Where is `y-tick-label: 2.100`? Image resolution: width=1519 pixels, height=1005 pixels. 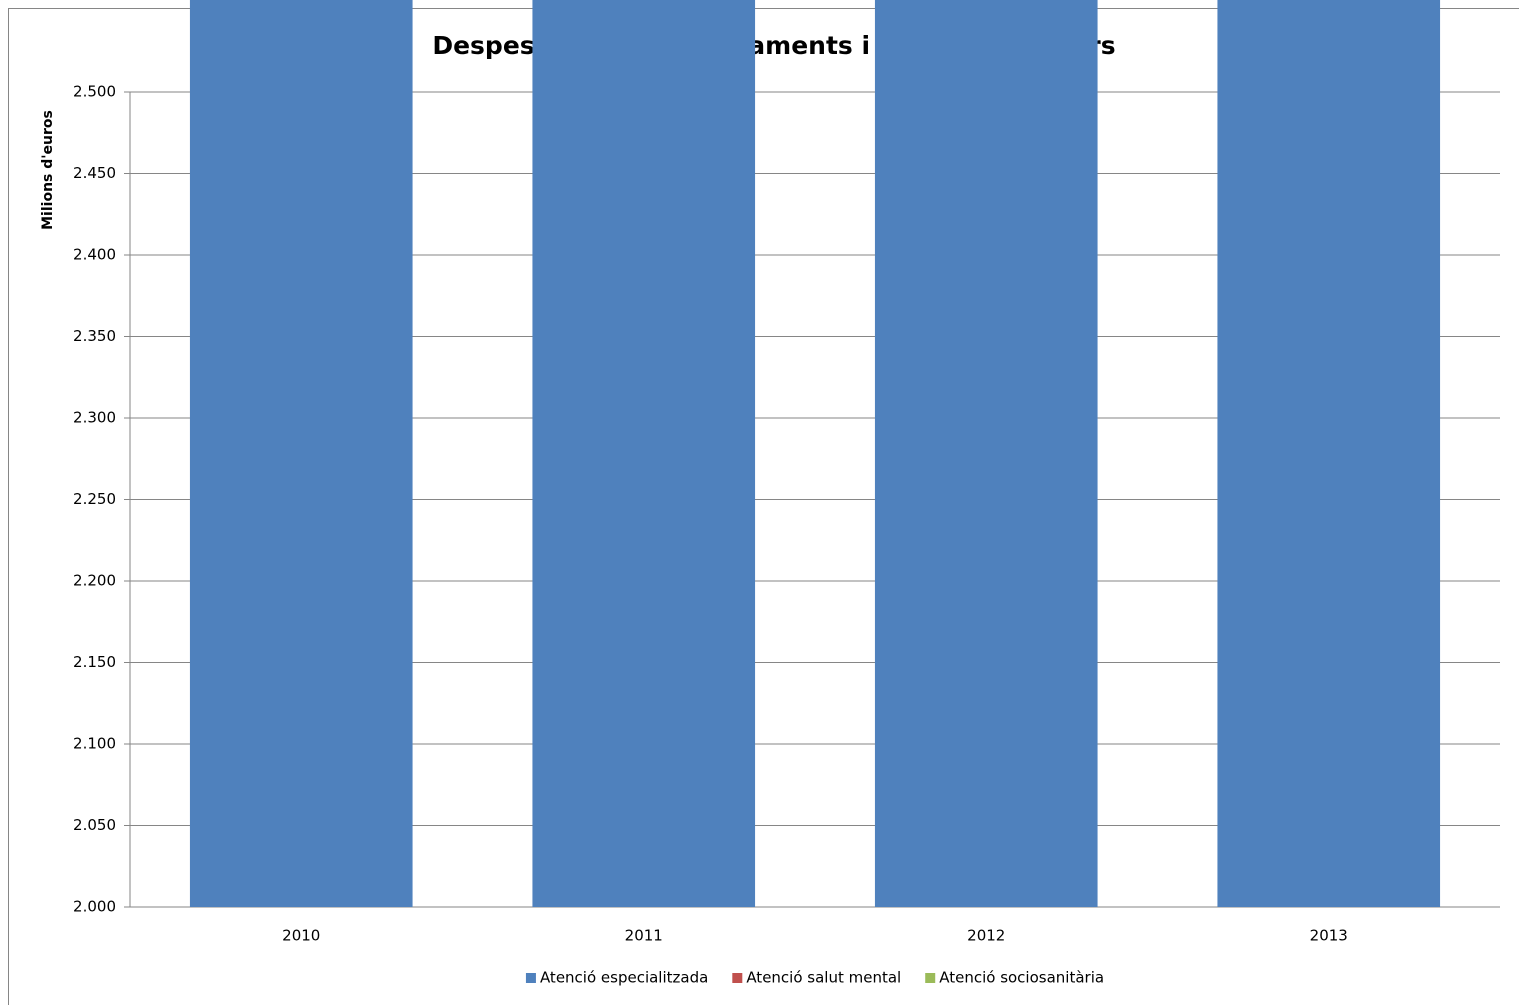 y-tick-label: 2.100 is located at coordinates (94, 744).